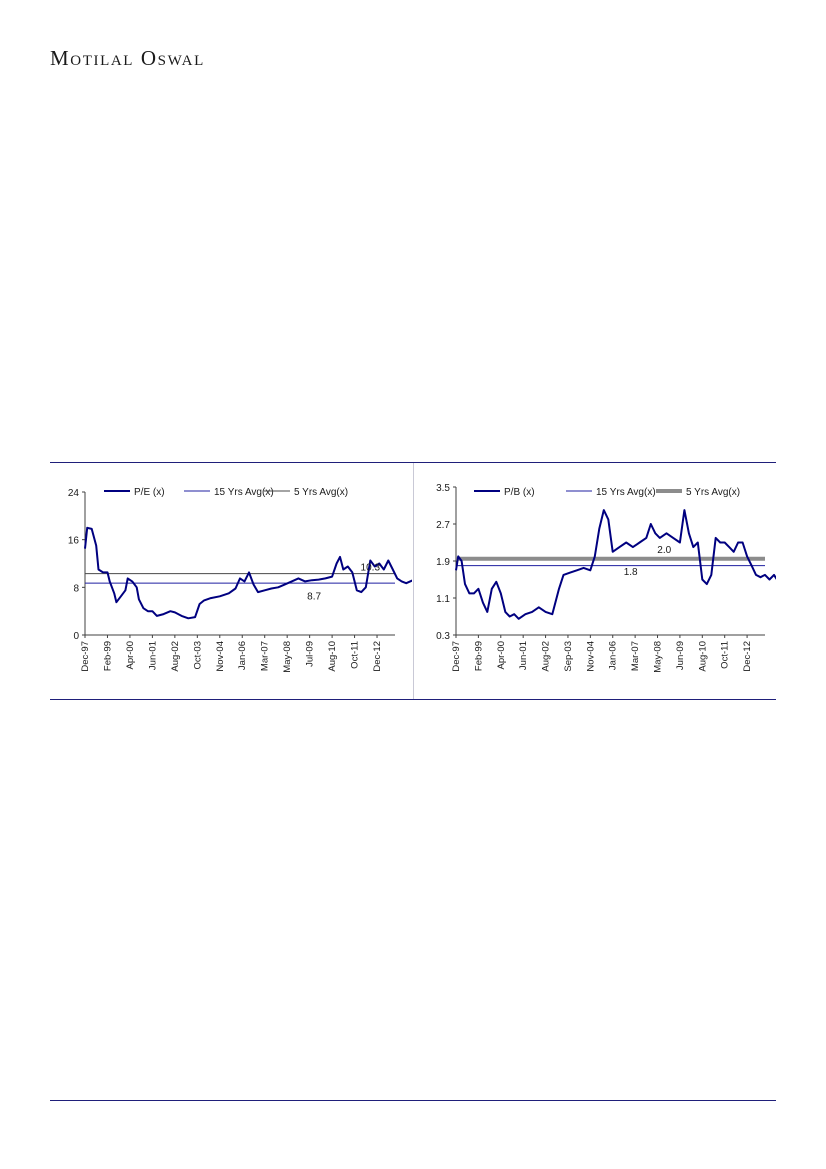 The height and width of the screenshot is (1169, 826). I want to click on data-label: 8.7, so click(314, 596).